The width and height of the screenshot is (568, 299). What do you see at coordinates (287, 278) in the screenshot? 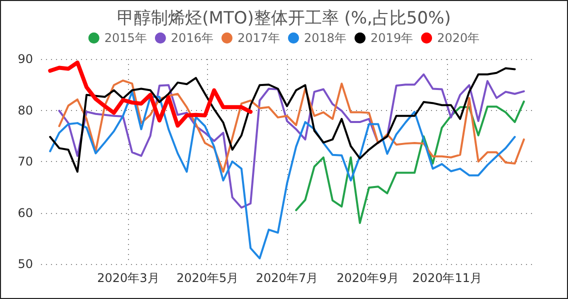
I see `x-tick-label: 2020年7月` at bounding box center [287, 278].